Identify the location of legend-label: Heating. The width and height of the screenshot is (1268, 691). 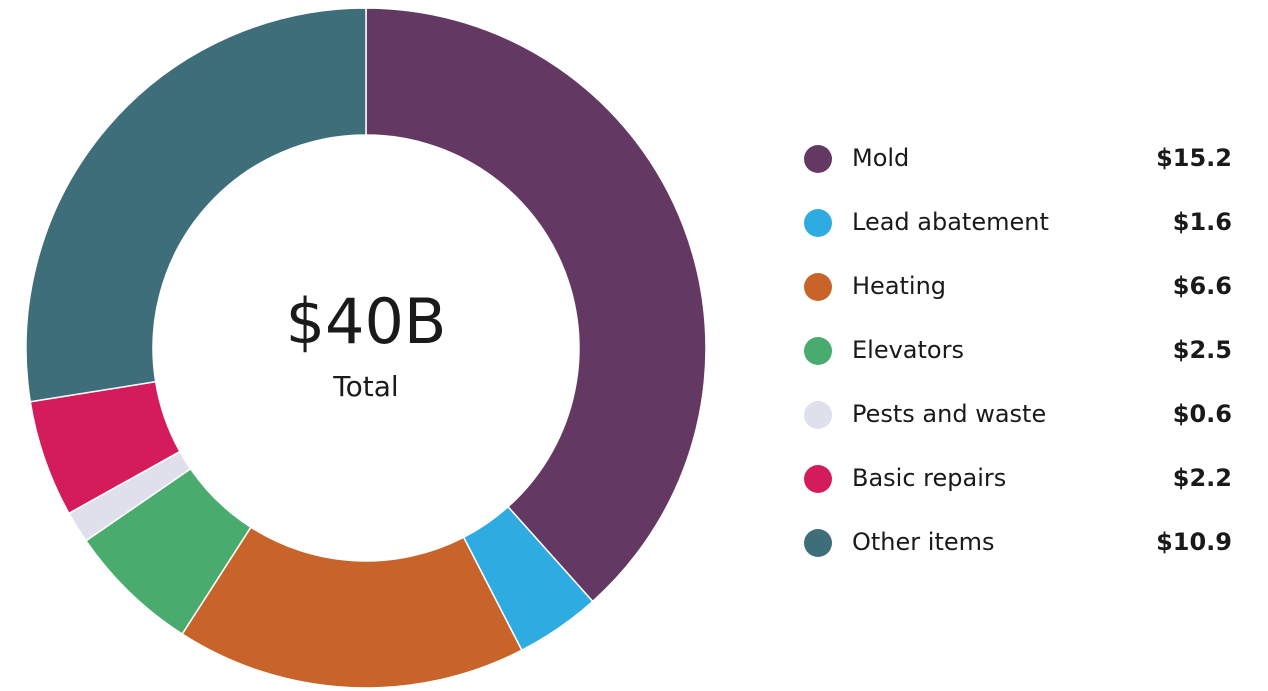
(899, 286).